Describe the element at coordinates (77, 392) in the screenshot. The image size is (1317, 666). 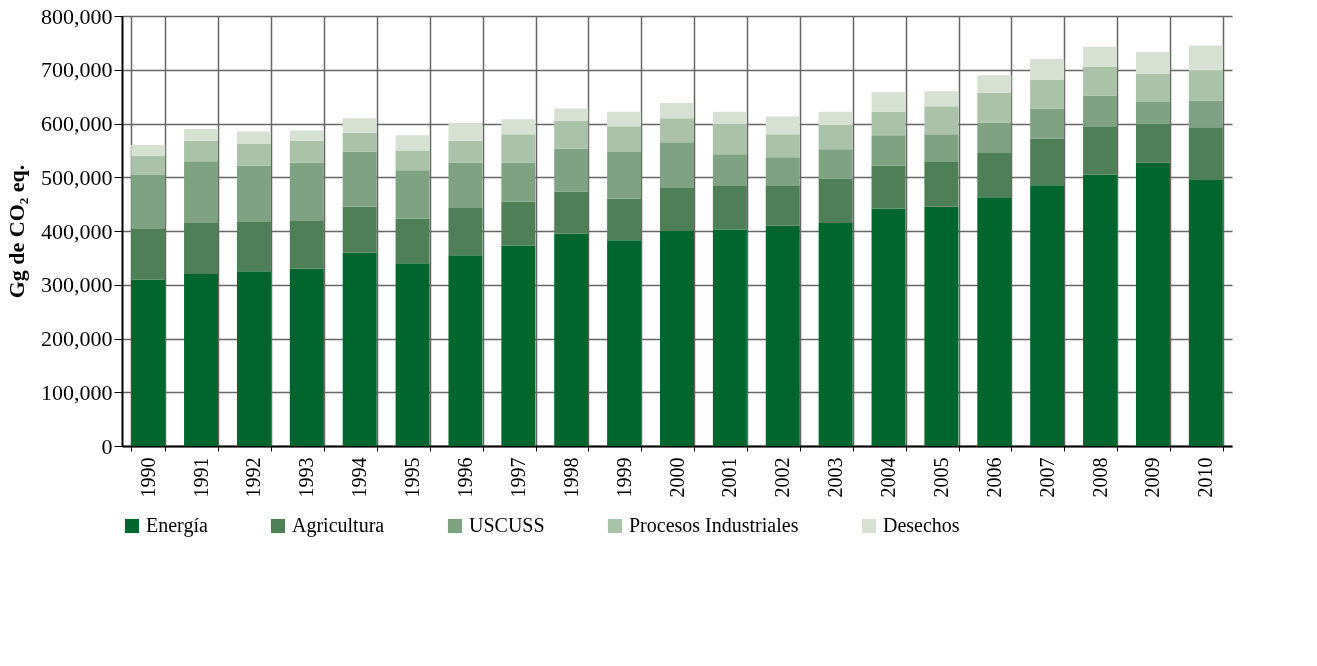
I see `y-tick-label: 100,000` at that location.